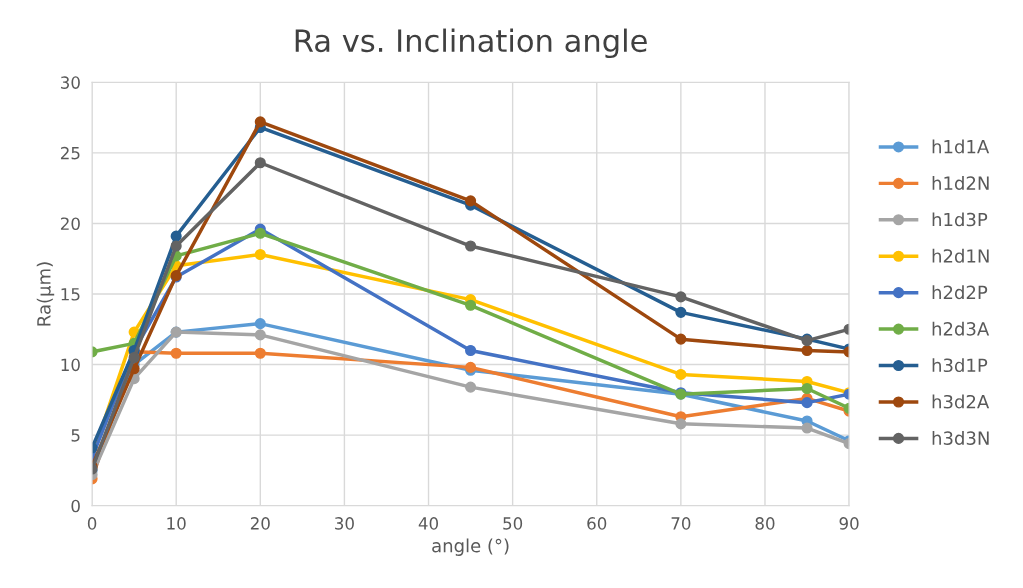  I want to click on x-tick-label: 0, so click(92, 523).